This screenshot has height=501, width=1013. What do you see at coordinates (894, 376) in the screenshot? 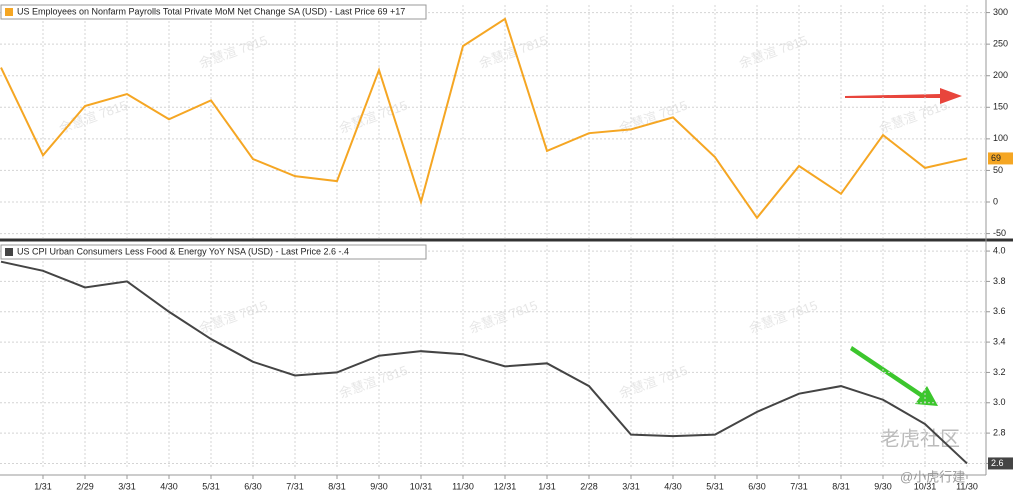
I see `green-arrow` at bounding box center [894, 376].